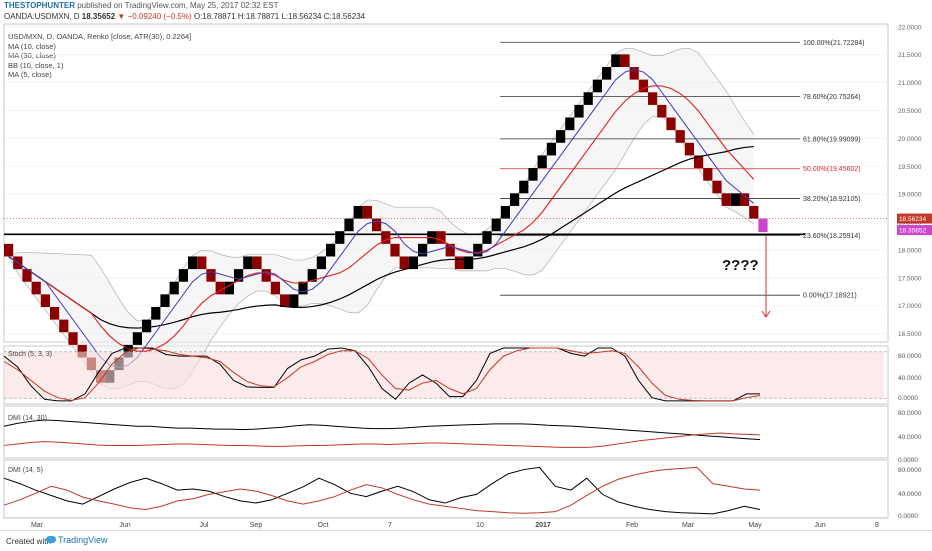  Describe the element at coordinates (83, 540) in the screenshot. I see `tradingview-brand-link: TradingView` at that location.